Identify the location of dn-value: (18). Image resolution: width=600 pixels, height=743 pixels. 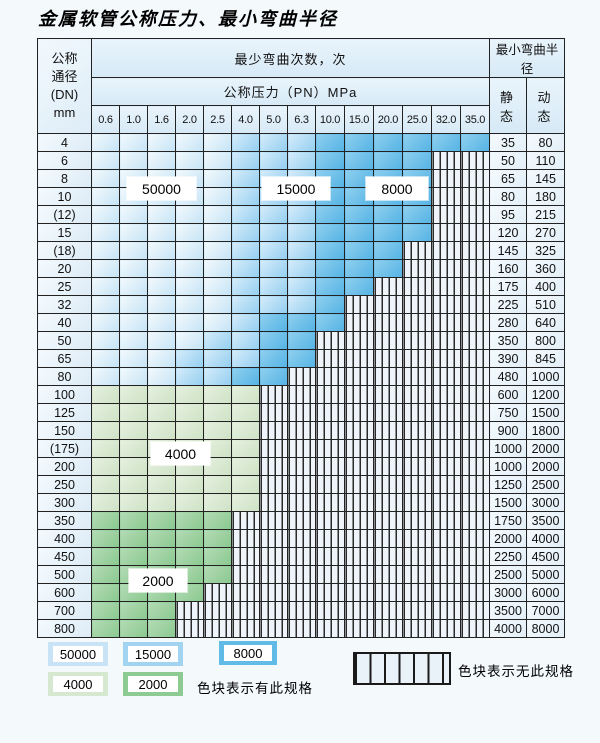
(64, 250).